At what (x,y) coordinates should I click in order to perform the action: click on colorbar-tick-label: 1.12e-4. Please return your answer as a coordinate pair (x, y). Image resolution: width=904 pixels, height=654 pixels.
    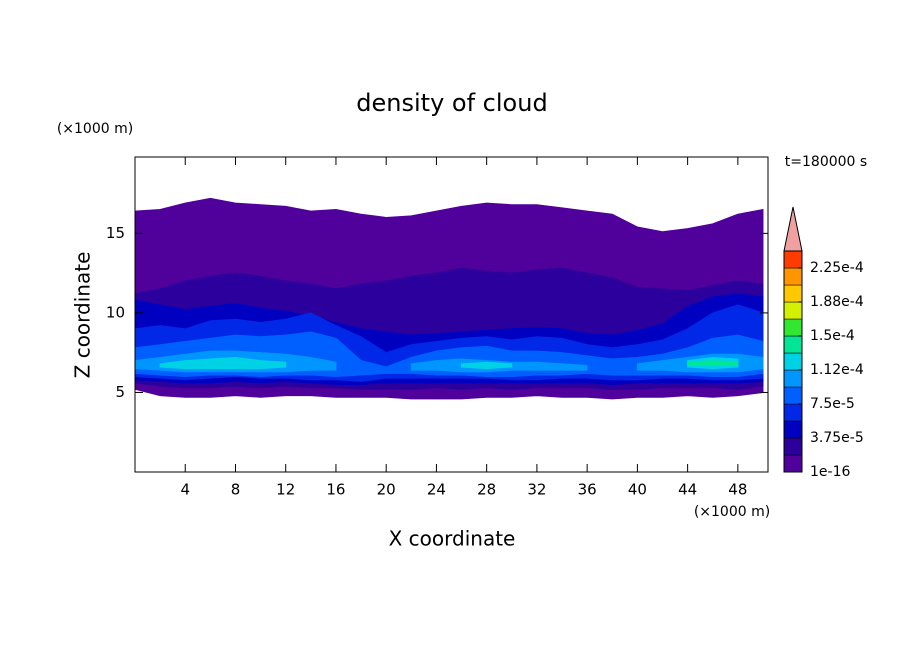
    Looking at the image, I should click on (837, 370).